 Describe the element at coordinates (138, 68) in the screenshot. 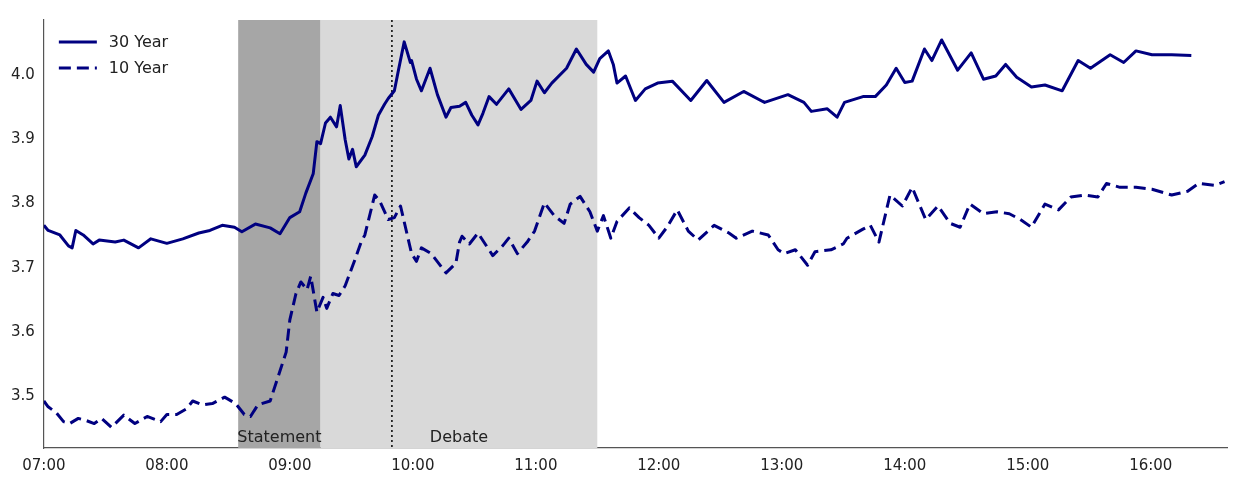

I see `legend-label: 10 Year` at that location.